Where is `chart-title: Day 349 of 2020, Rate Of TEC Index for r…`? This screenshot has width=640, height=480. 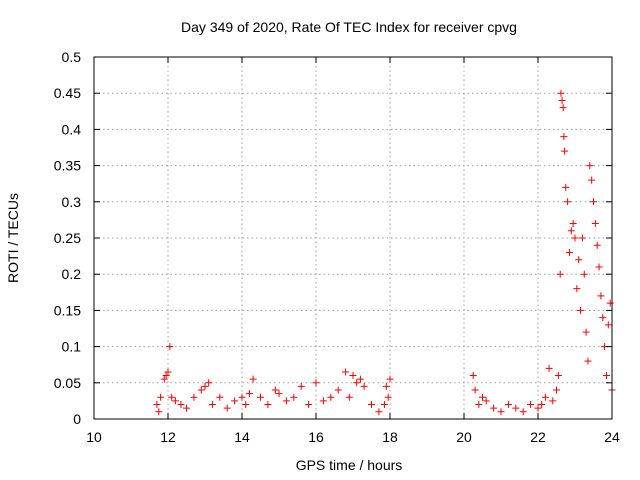 chart-title: Day 349 of 2020, Rate Of TEC Index for r… is located at coordinates (349, 27).